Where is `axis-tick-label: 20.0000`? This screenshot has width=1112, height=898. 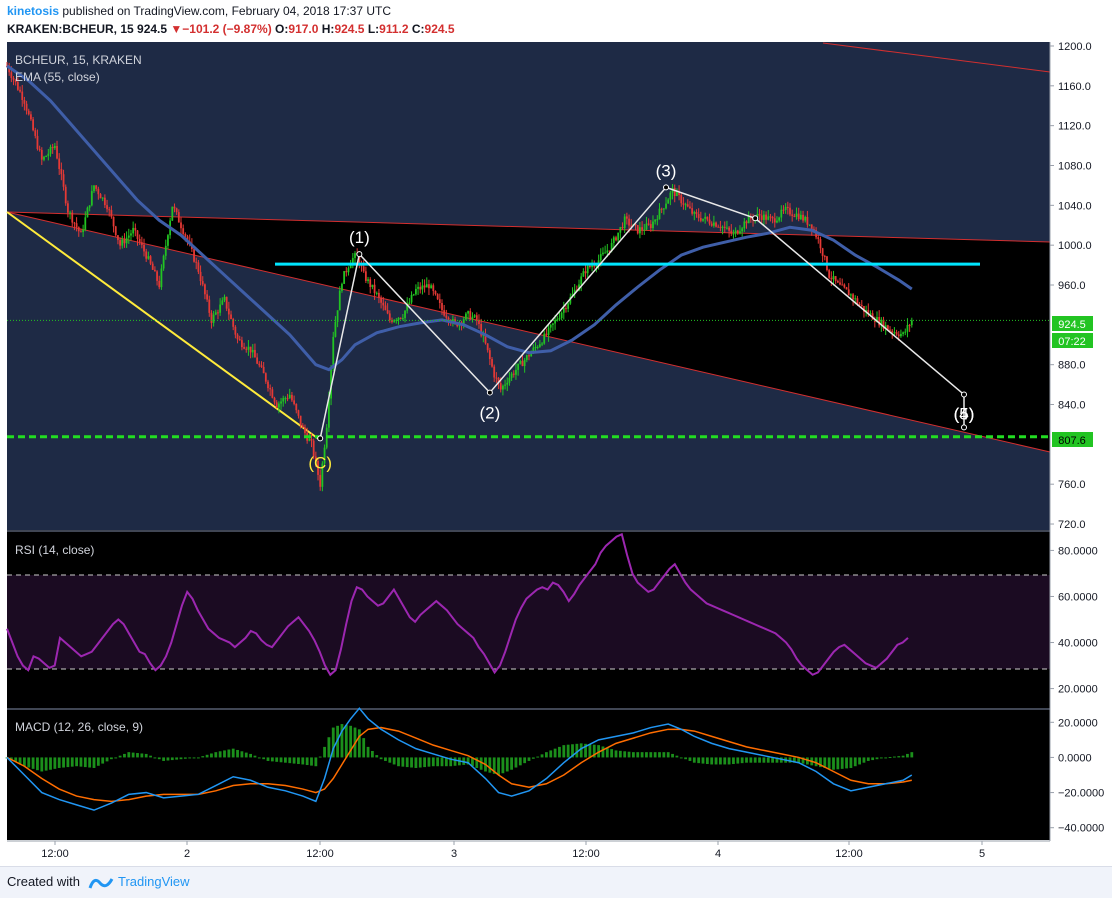
axis-tick-label: 20.0000 is located at coordinates (1078, 690).